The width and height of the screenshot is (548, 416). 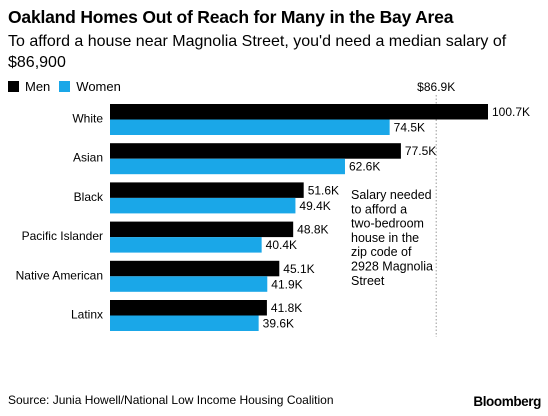 I want to click on legend-label-women: Women, so click(x=98, y=86).